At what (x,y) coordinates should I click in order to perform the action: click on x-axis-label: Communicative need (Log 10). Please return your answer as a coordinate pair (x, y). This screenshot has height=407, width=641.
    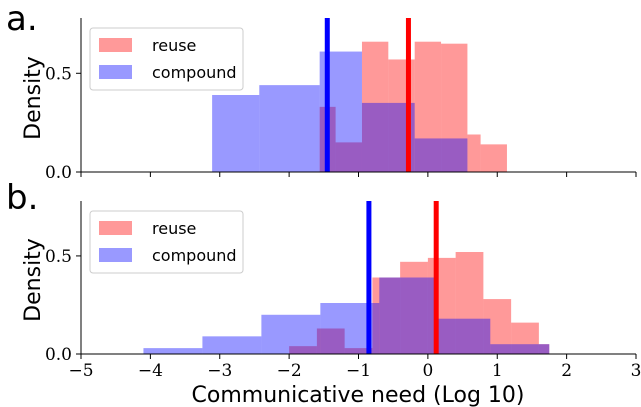
    Looking at the image, I should click on (358, 395).